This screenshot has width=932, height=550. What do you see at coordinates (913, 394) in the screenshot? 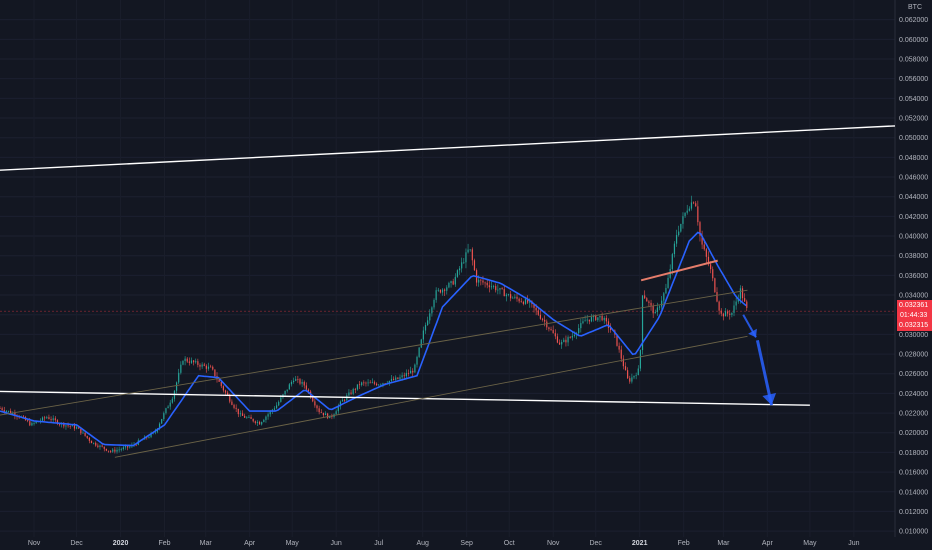
I see `y-tick-label: 0.024000` at bounding box center [913, 394].